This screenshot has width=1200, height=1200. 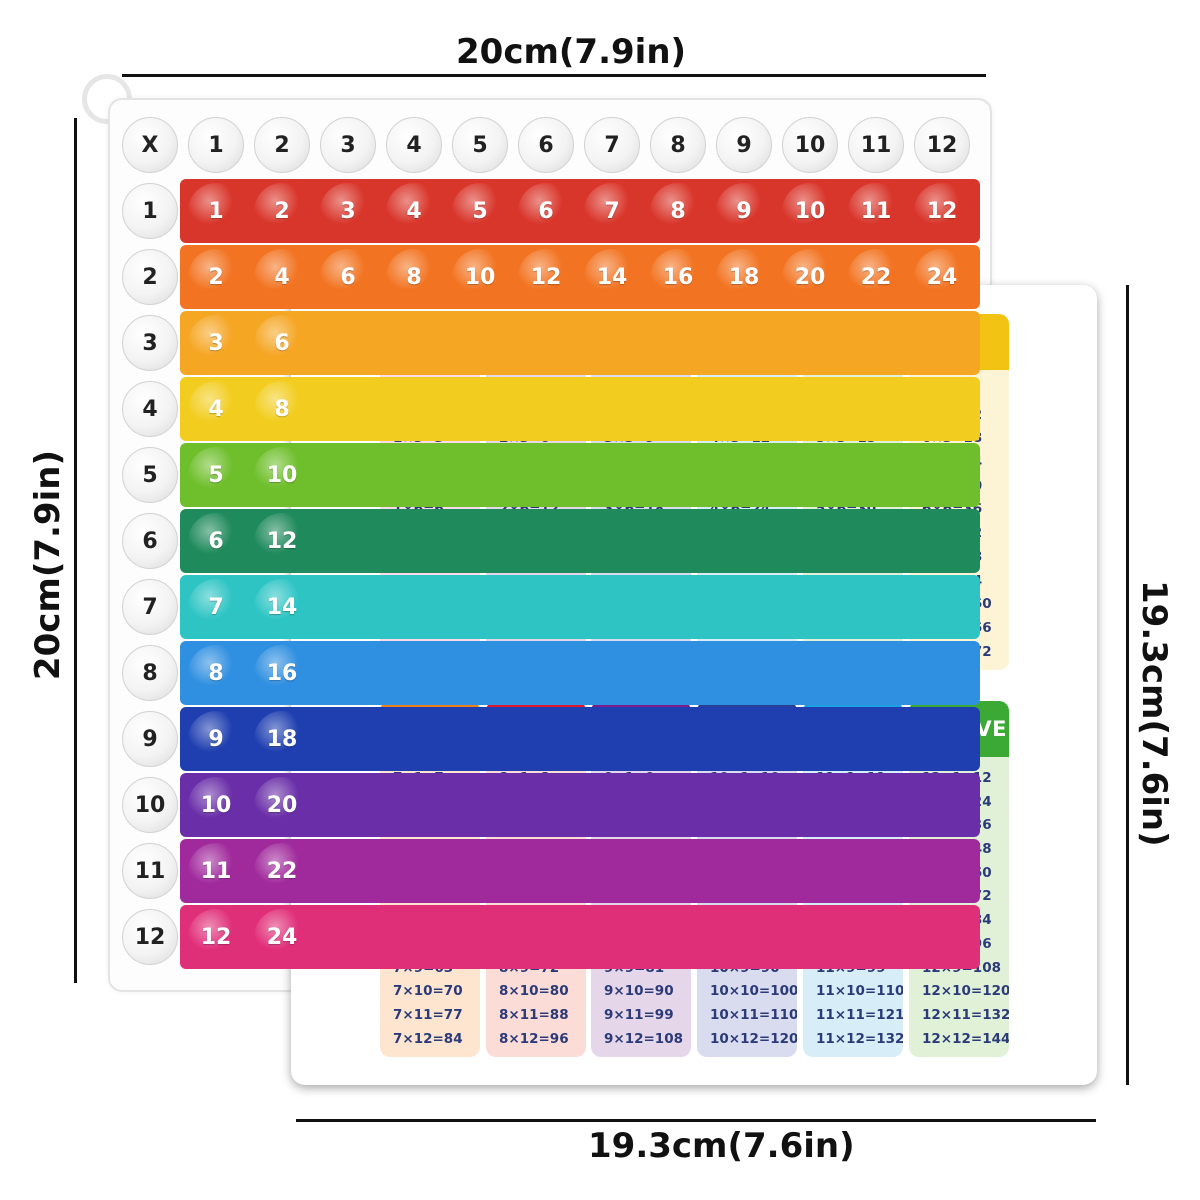 What do you see at coordinates (753, 991) in the screenshot?
I see `times-table-equation: 10×10=100` at bounding box center [753, 991].